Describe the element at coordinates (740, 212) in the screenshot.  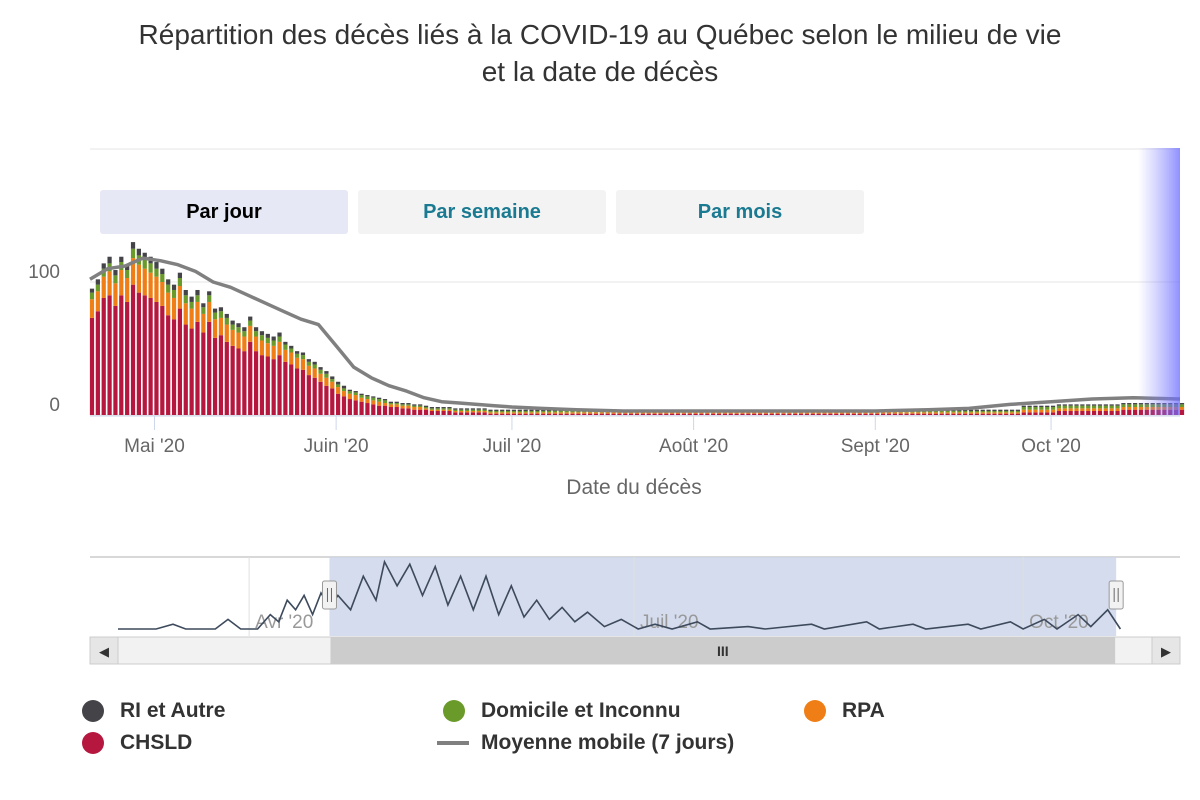
I see `range-button-par-mois: Par mois` at that location.